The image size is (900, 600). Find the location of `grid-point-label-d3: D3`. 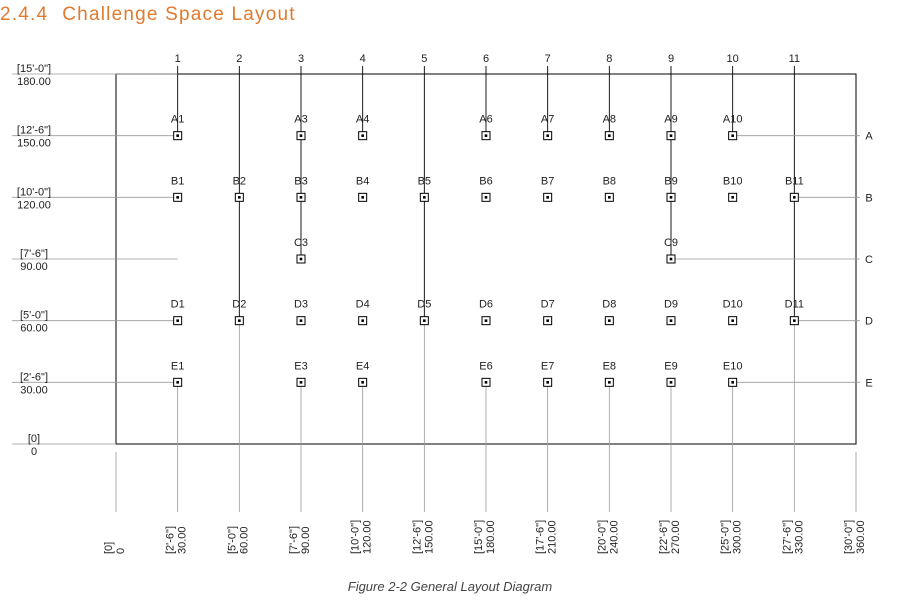

grid-point-label-d3: D3 is located at coordinates (301, 305).